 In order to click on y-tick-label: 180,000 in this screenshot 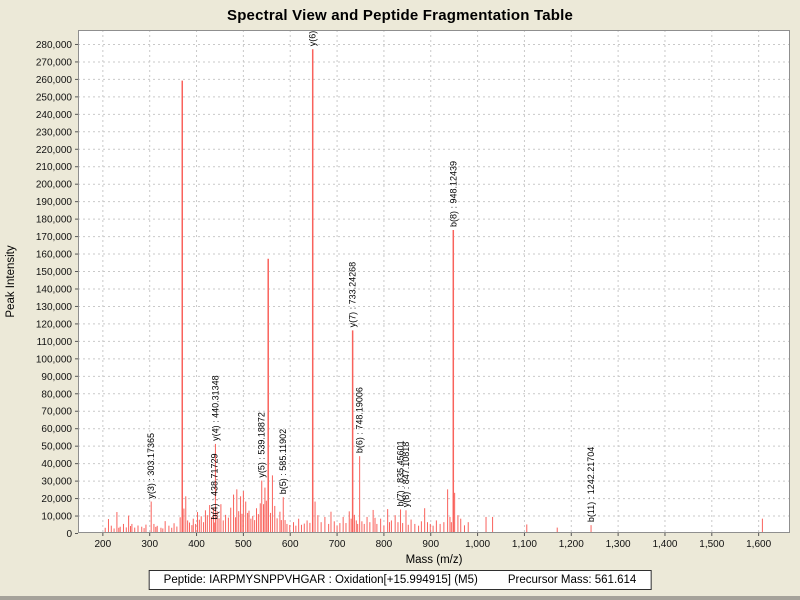, I will do `click(54, 220)`.